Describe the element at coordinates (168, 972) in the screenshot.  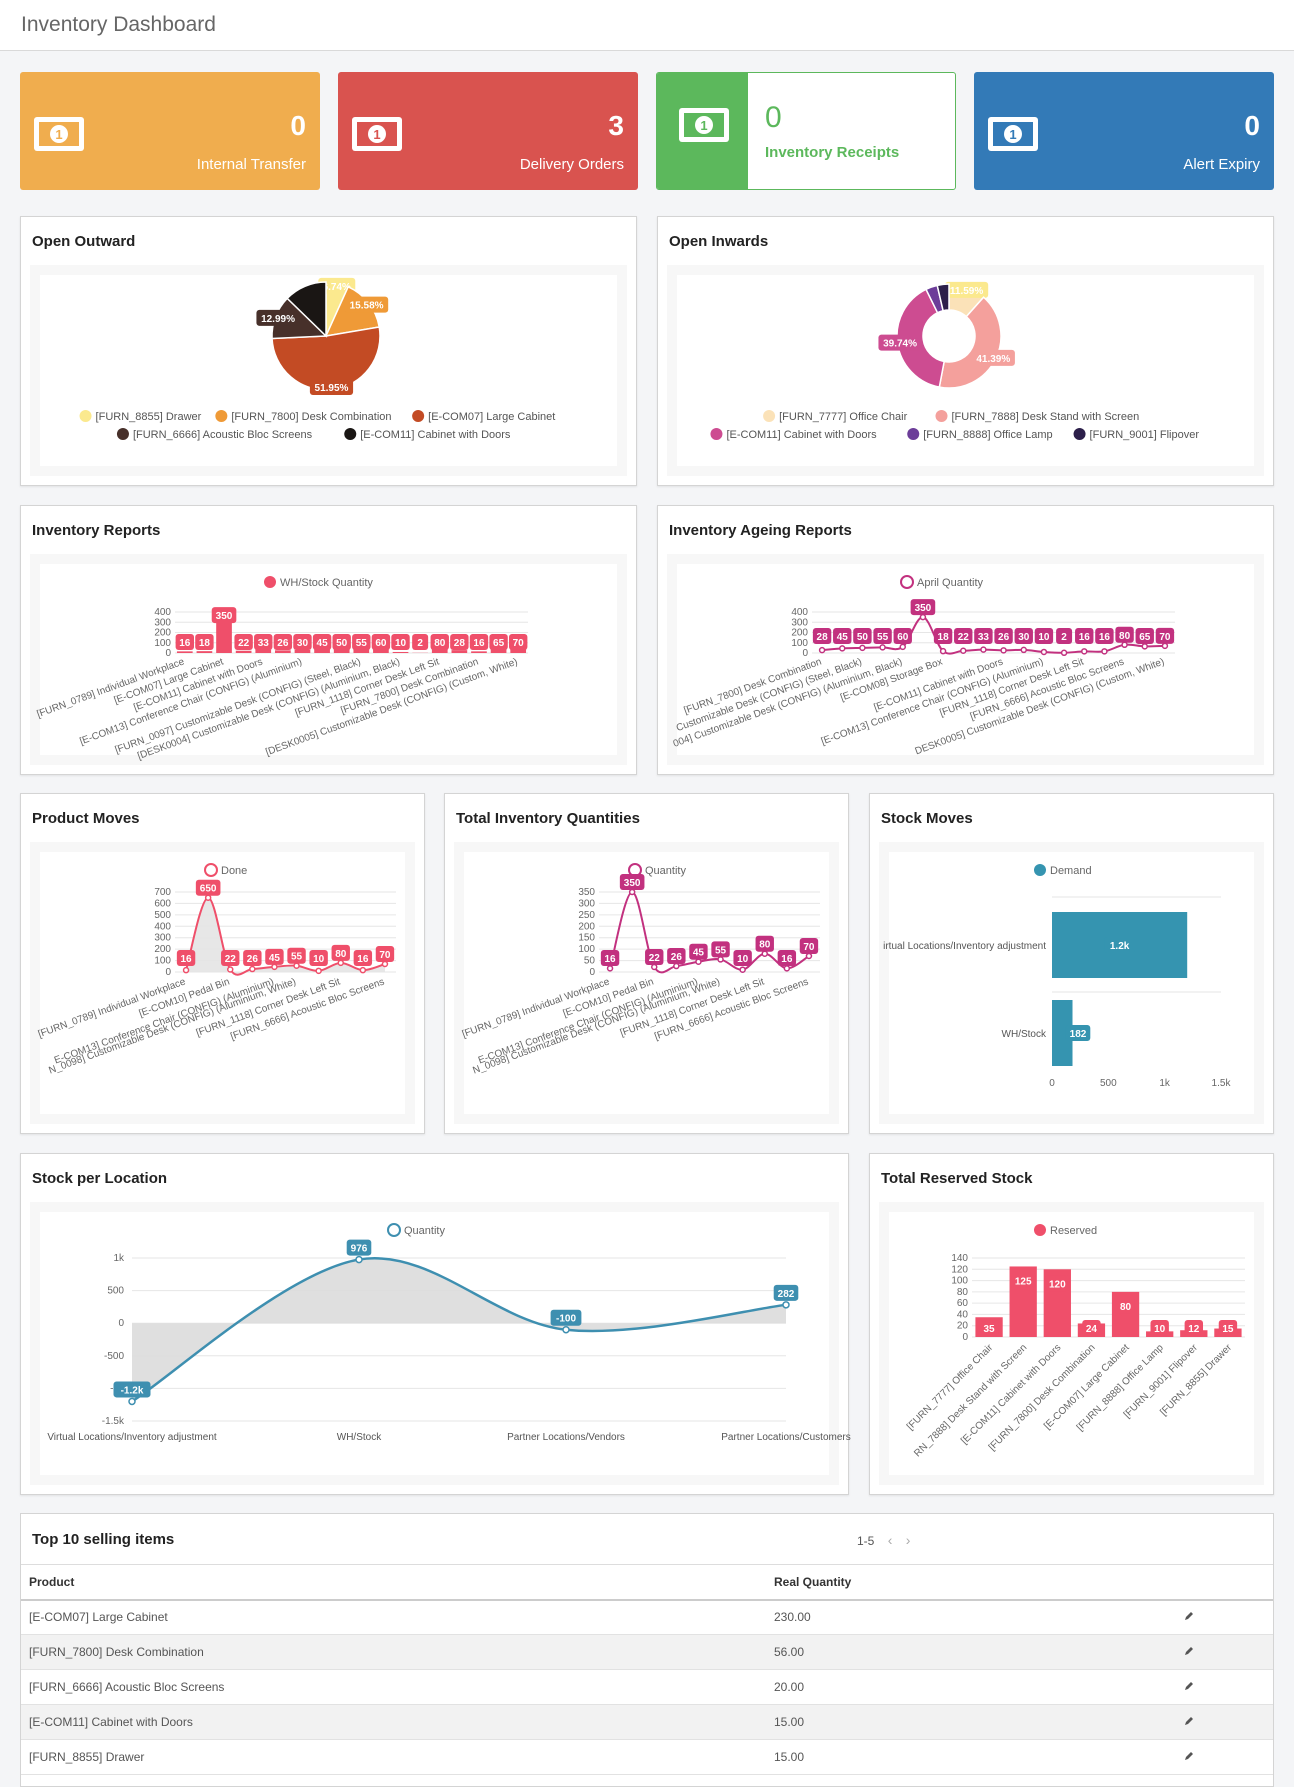
I see `y-tick-label: 0` at that location.